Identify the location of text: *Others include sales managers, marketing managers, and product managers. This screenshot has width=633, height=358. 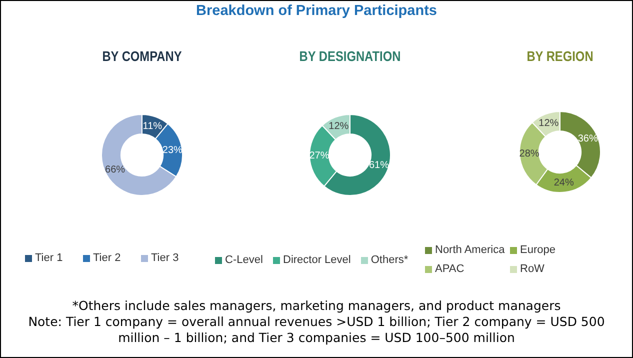
(316, 306).